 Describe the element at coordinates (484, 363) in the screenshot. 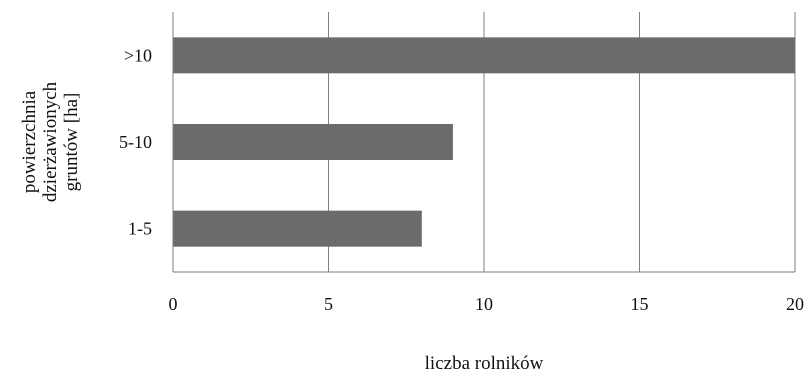

I see `x-axis-title: liczba rolników` at that location.